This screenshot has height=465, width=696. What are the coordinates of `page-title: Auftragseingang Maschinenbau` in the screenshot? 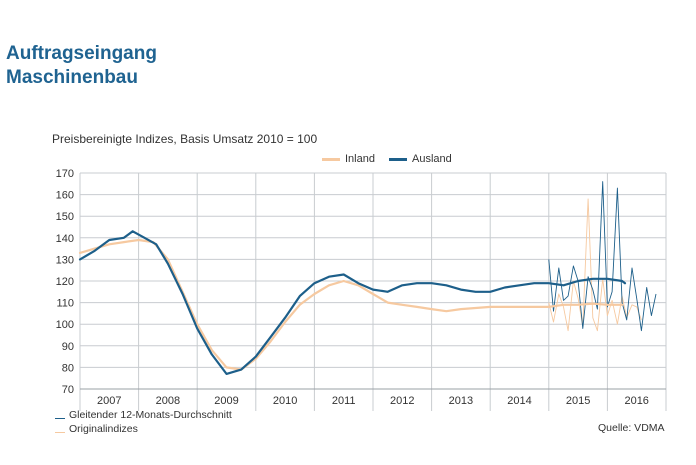 It's located at (81, 66).